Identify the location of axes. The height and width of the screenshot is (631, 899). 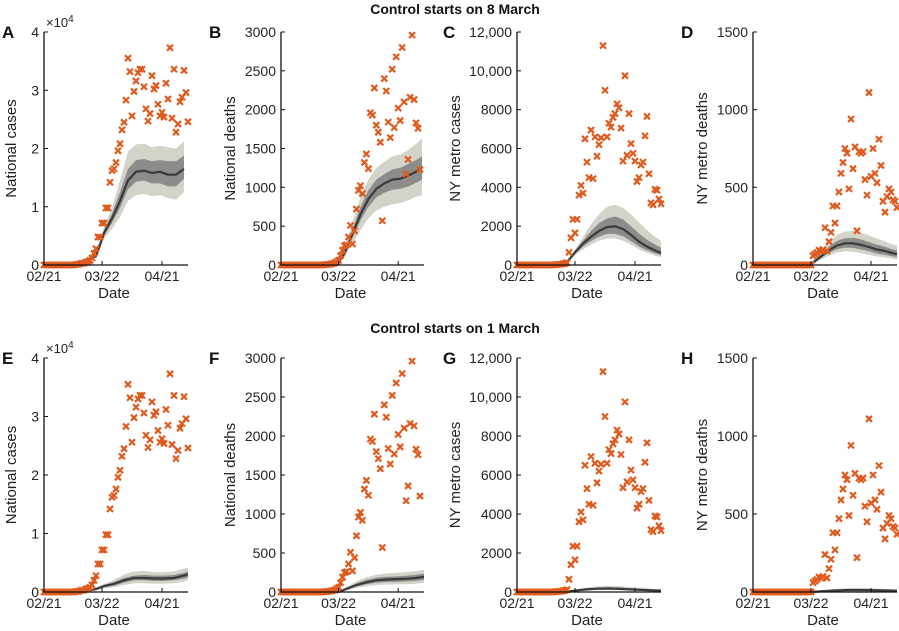
(824, 475).